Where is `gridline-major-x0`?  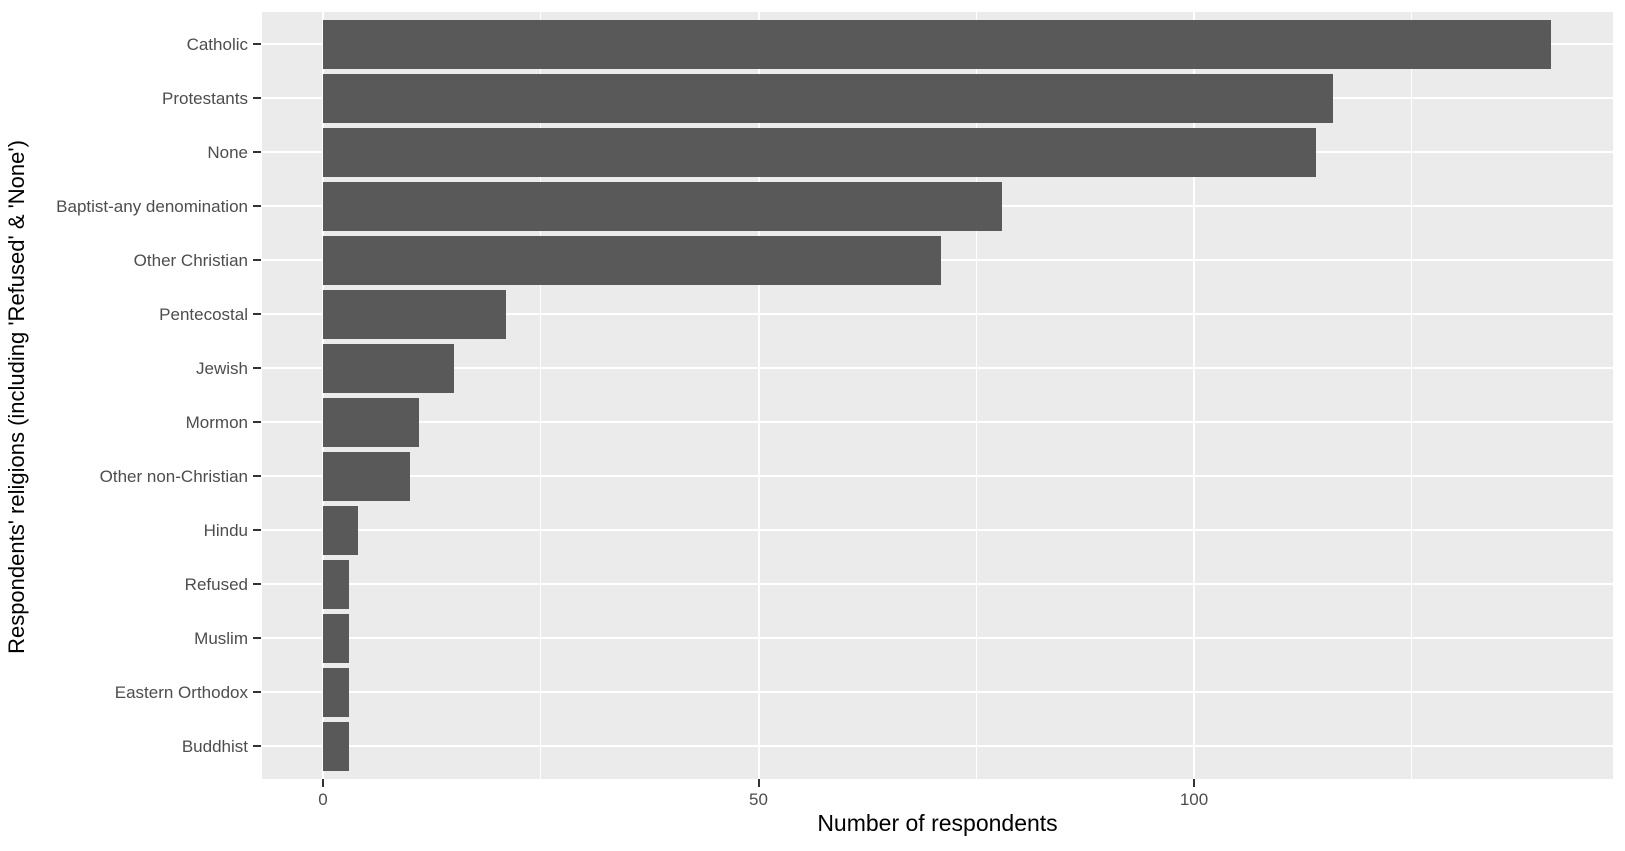
gridline-major-x0 is located at coordinates (323, 395).